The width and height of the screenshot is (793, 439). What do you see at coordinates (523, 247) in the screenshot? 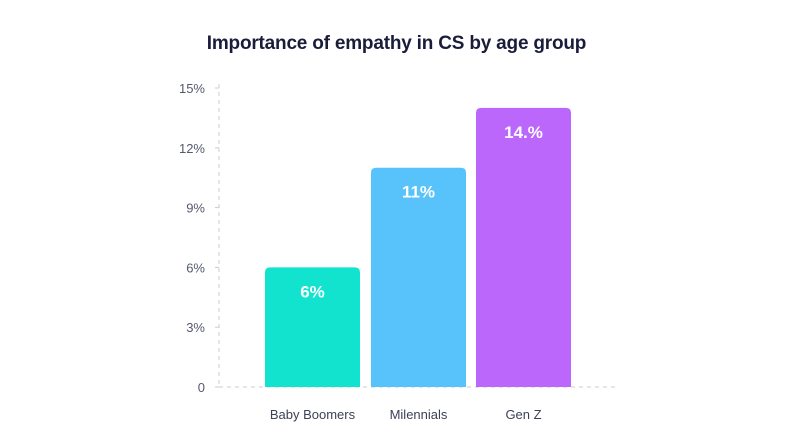
I see `bar-gen-z` at bounding box center [523, 247].